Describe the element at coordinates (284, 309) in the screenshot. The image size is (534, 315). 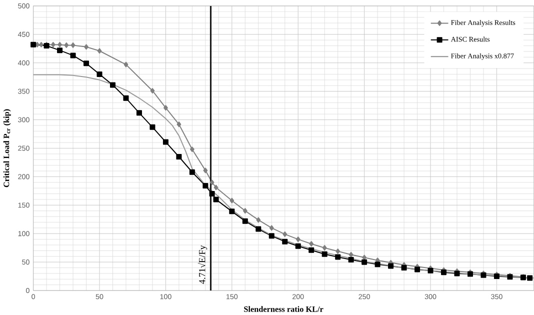
I see `x-axis-title: Slenderness ratio KL/r` at that location.